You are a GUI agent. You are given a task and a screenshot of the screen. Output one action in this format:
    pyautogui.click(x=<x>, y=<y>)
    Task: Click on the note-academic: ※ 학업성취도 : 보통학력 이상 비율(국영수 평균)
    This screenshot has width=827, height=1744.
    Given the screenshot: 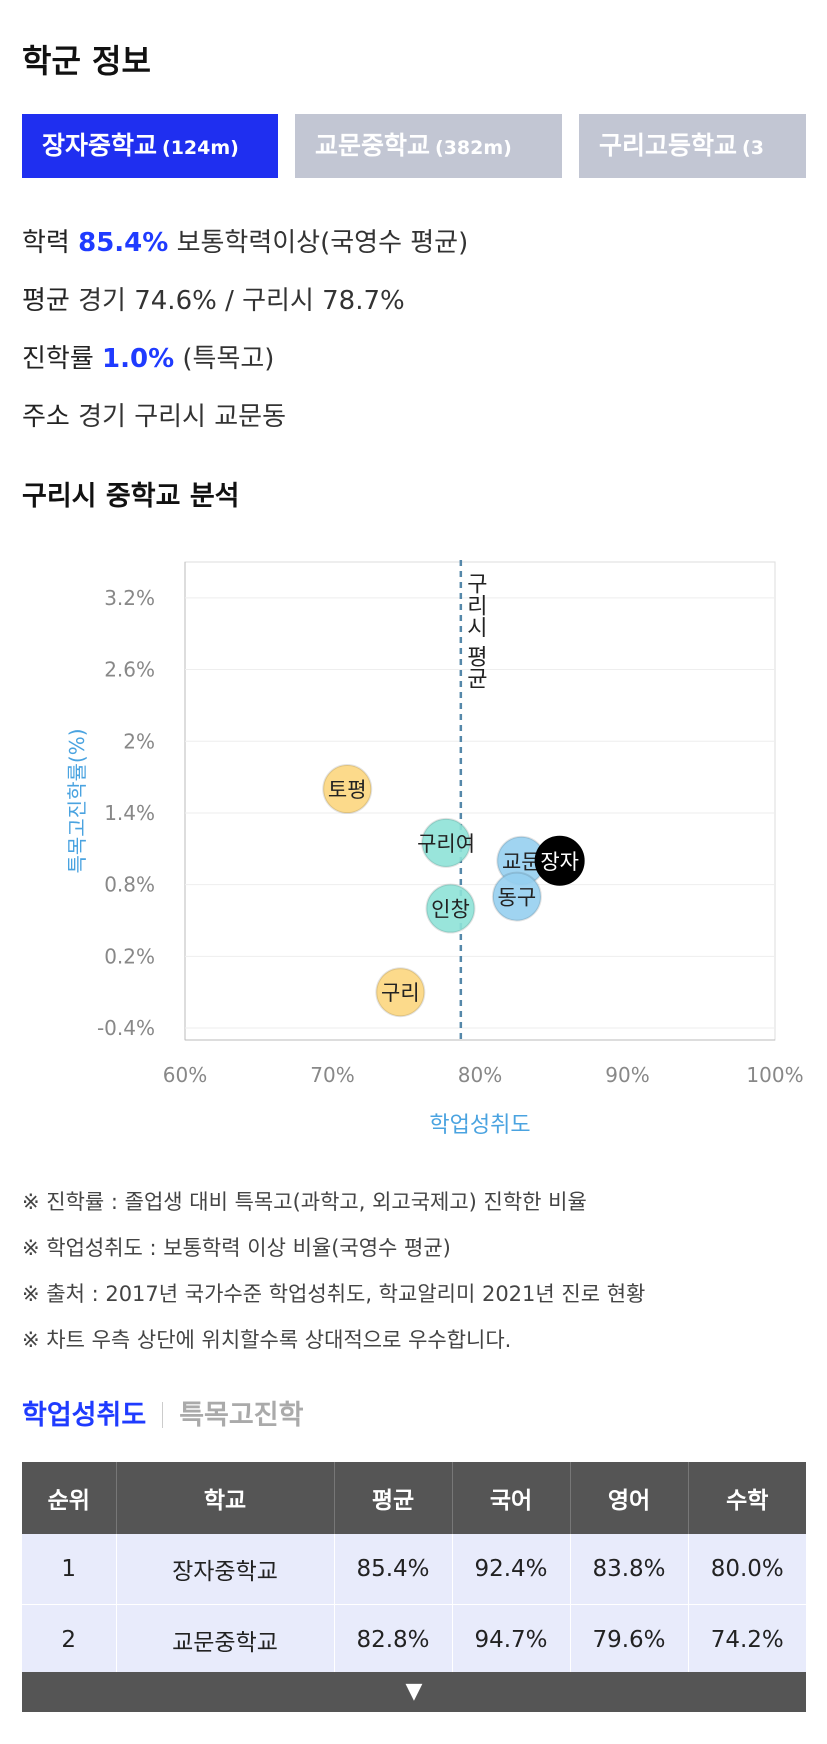 What is the action you would take?
    pyautogui.click(x=236, y=1248)
    